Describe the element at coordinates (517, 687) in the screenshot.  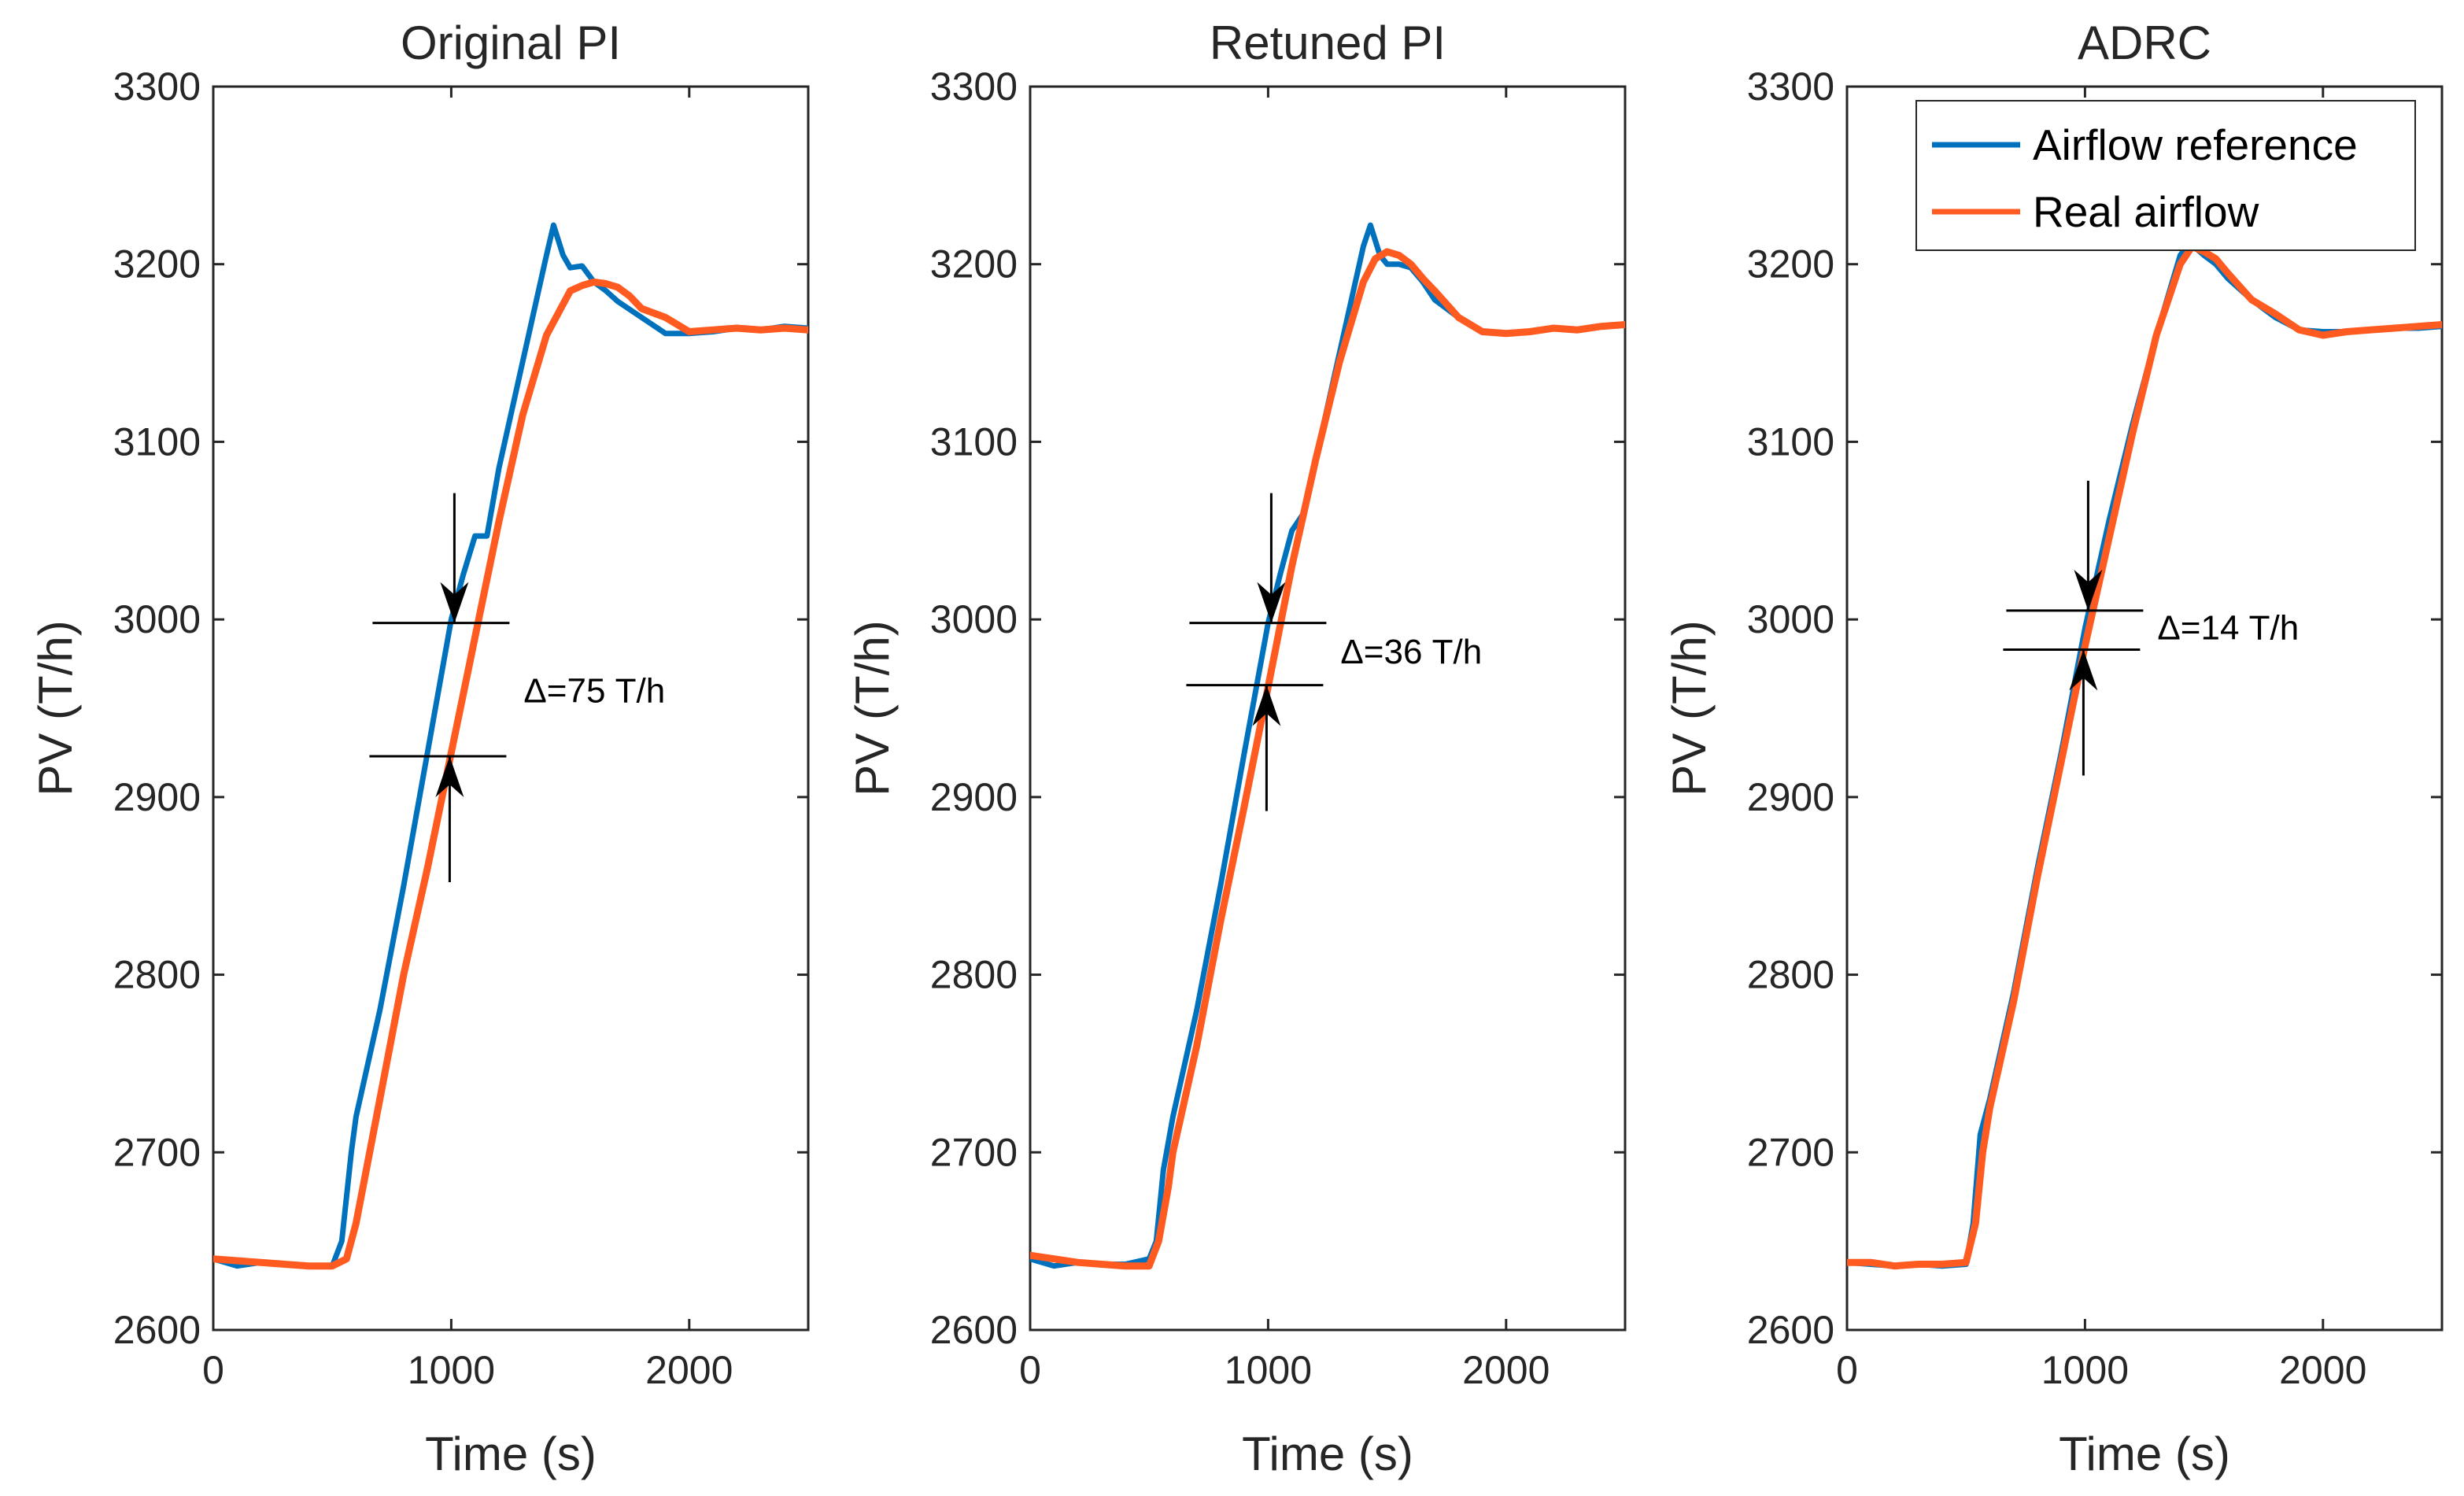
I see `delta-annotation: Δ=75 T/h` at that location.